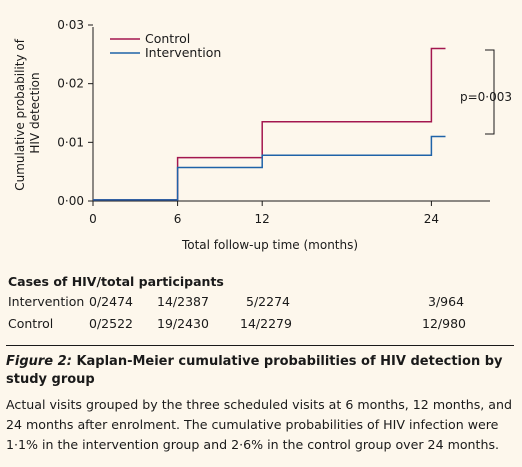  I want to click on row-label: Intervention, so click(46, 301).